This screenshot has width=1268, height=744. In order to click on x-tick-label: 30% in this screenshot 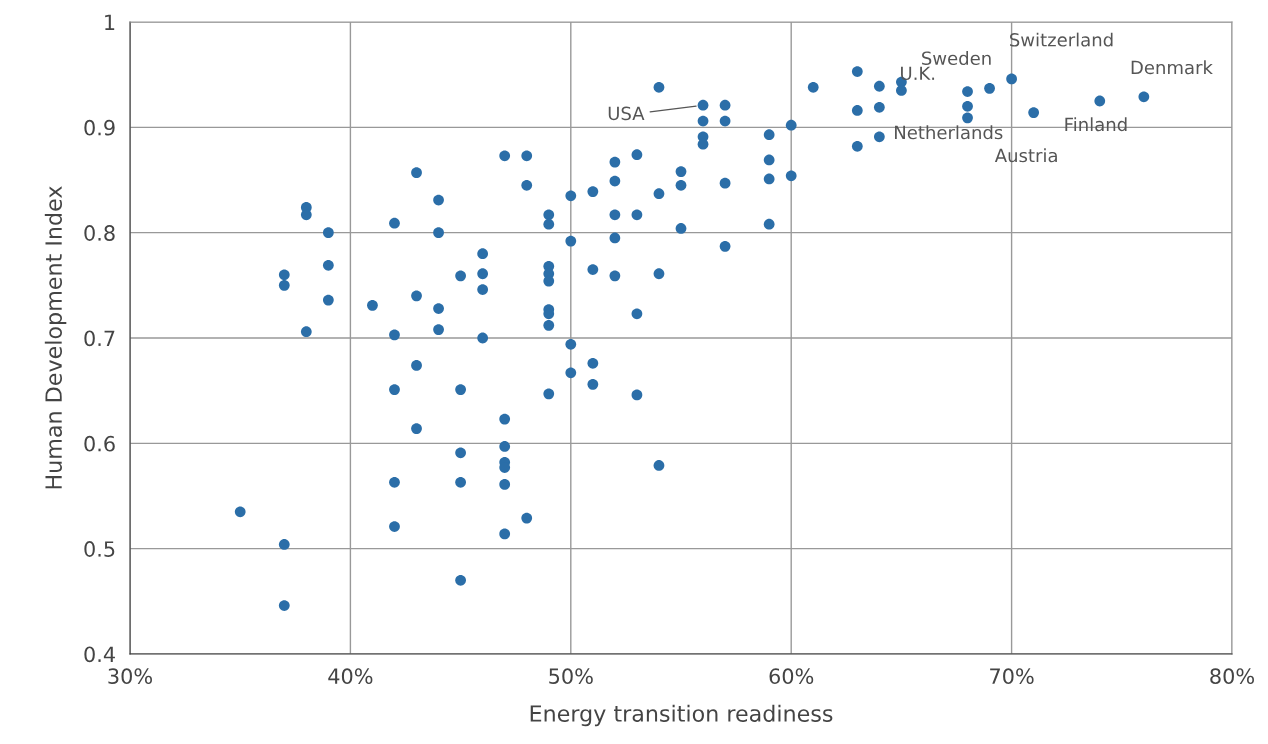, I will do `click(130, 676)`.